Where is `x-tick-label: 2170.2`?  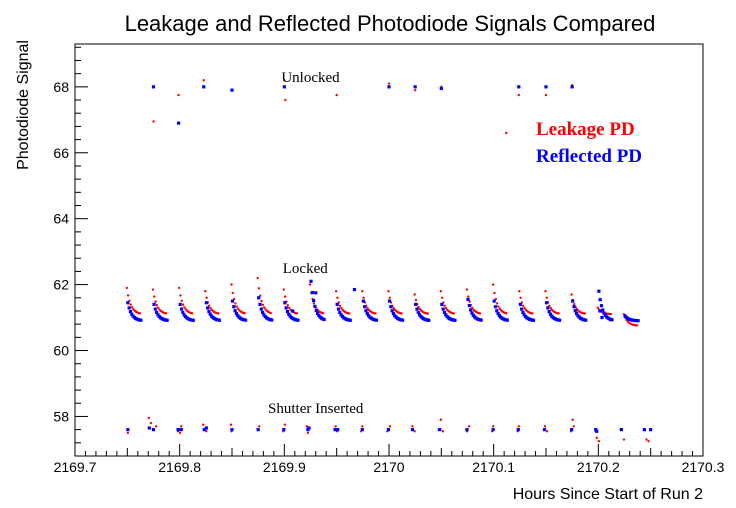 x-tick-label: 2170.2 is located at coordinates (598, 467).